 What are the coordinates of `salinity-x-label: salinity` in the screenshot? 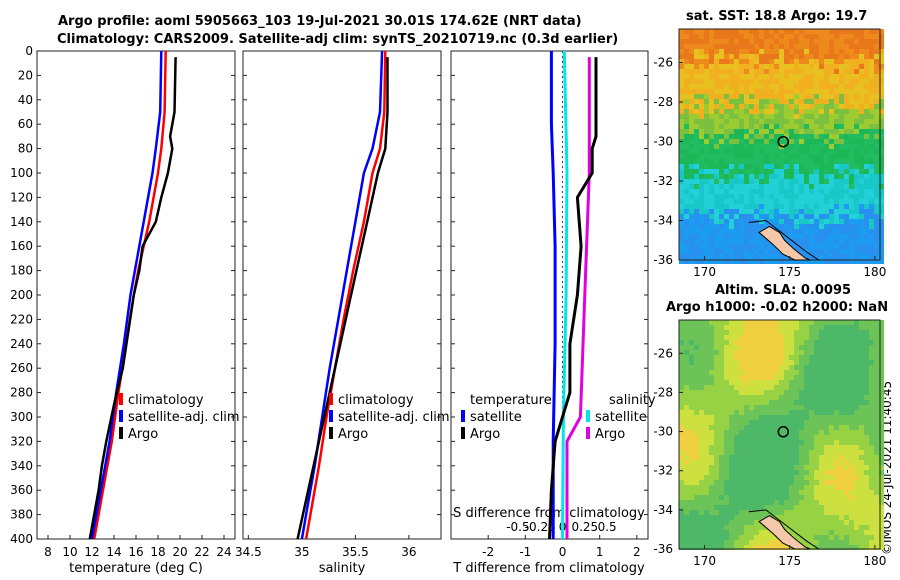 It's located at (342, 568).